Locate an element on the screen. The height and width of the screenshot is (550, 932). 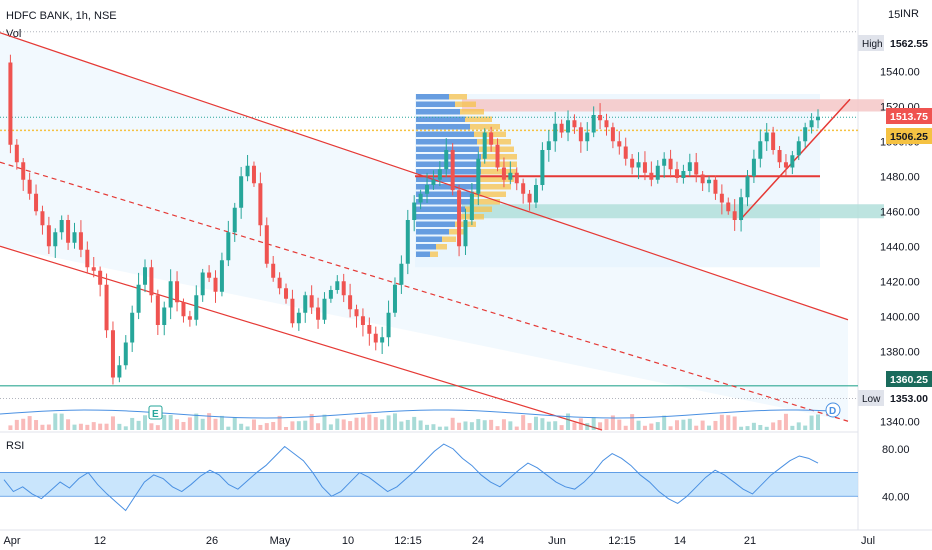
price-tick-partial: 15 is located at coordinates (894, 15).